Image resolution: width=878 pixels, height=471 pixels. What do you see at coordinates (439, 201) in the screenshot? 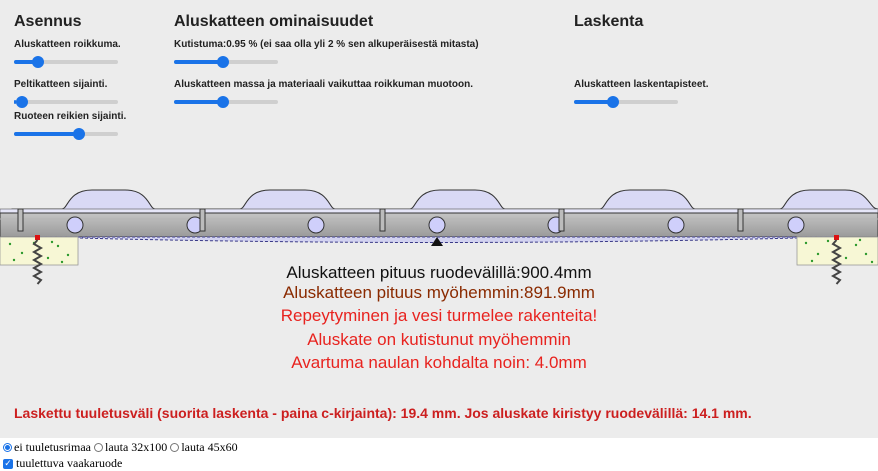
I see `sheet-metal-roofing` at bounding box center [439, 201].